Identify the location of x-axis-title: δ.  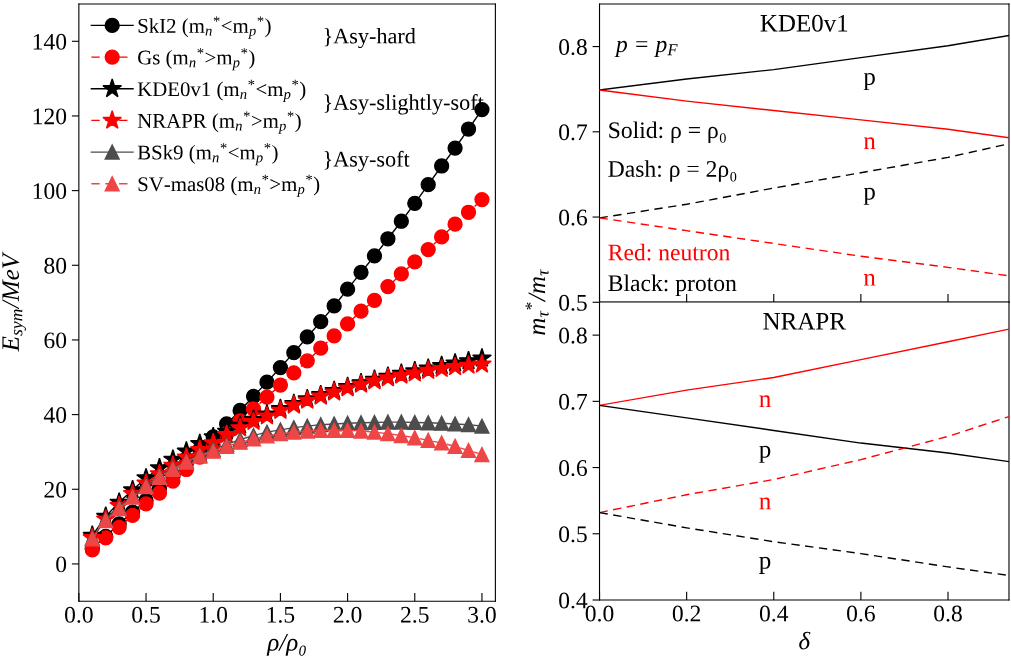
(805, 640).